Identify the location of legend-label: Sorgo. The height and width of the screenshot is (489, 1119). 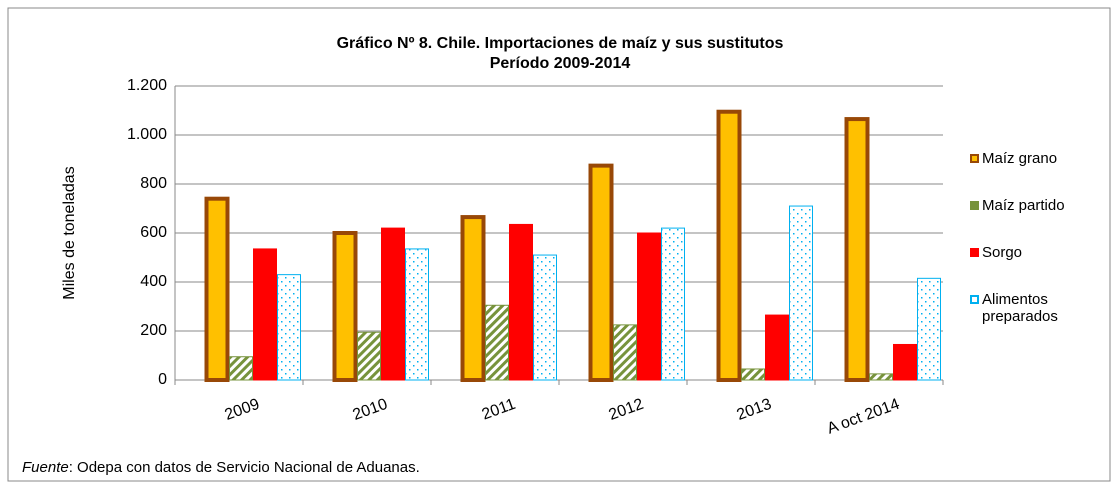
(1002, 252).